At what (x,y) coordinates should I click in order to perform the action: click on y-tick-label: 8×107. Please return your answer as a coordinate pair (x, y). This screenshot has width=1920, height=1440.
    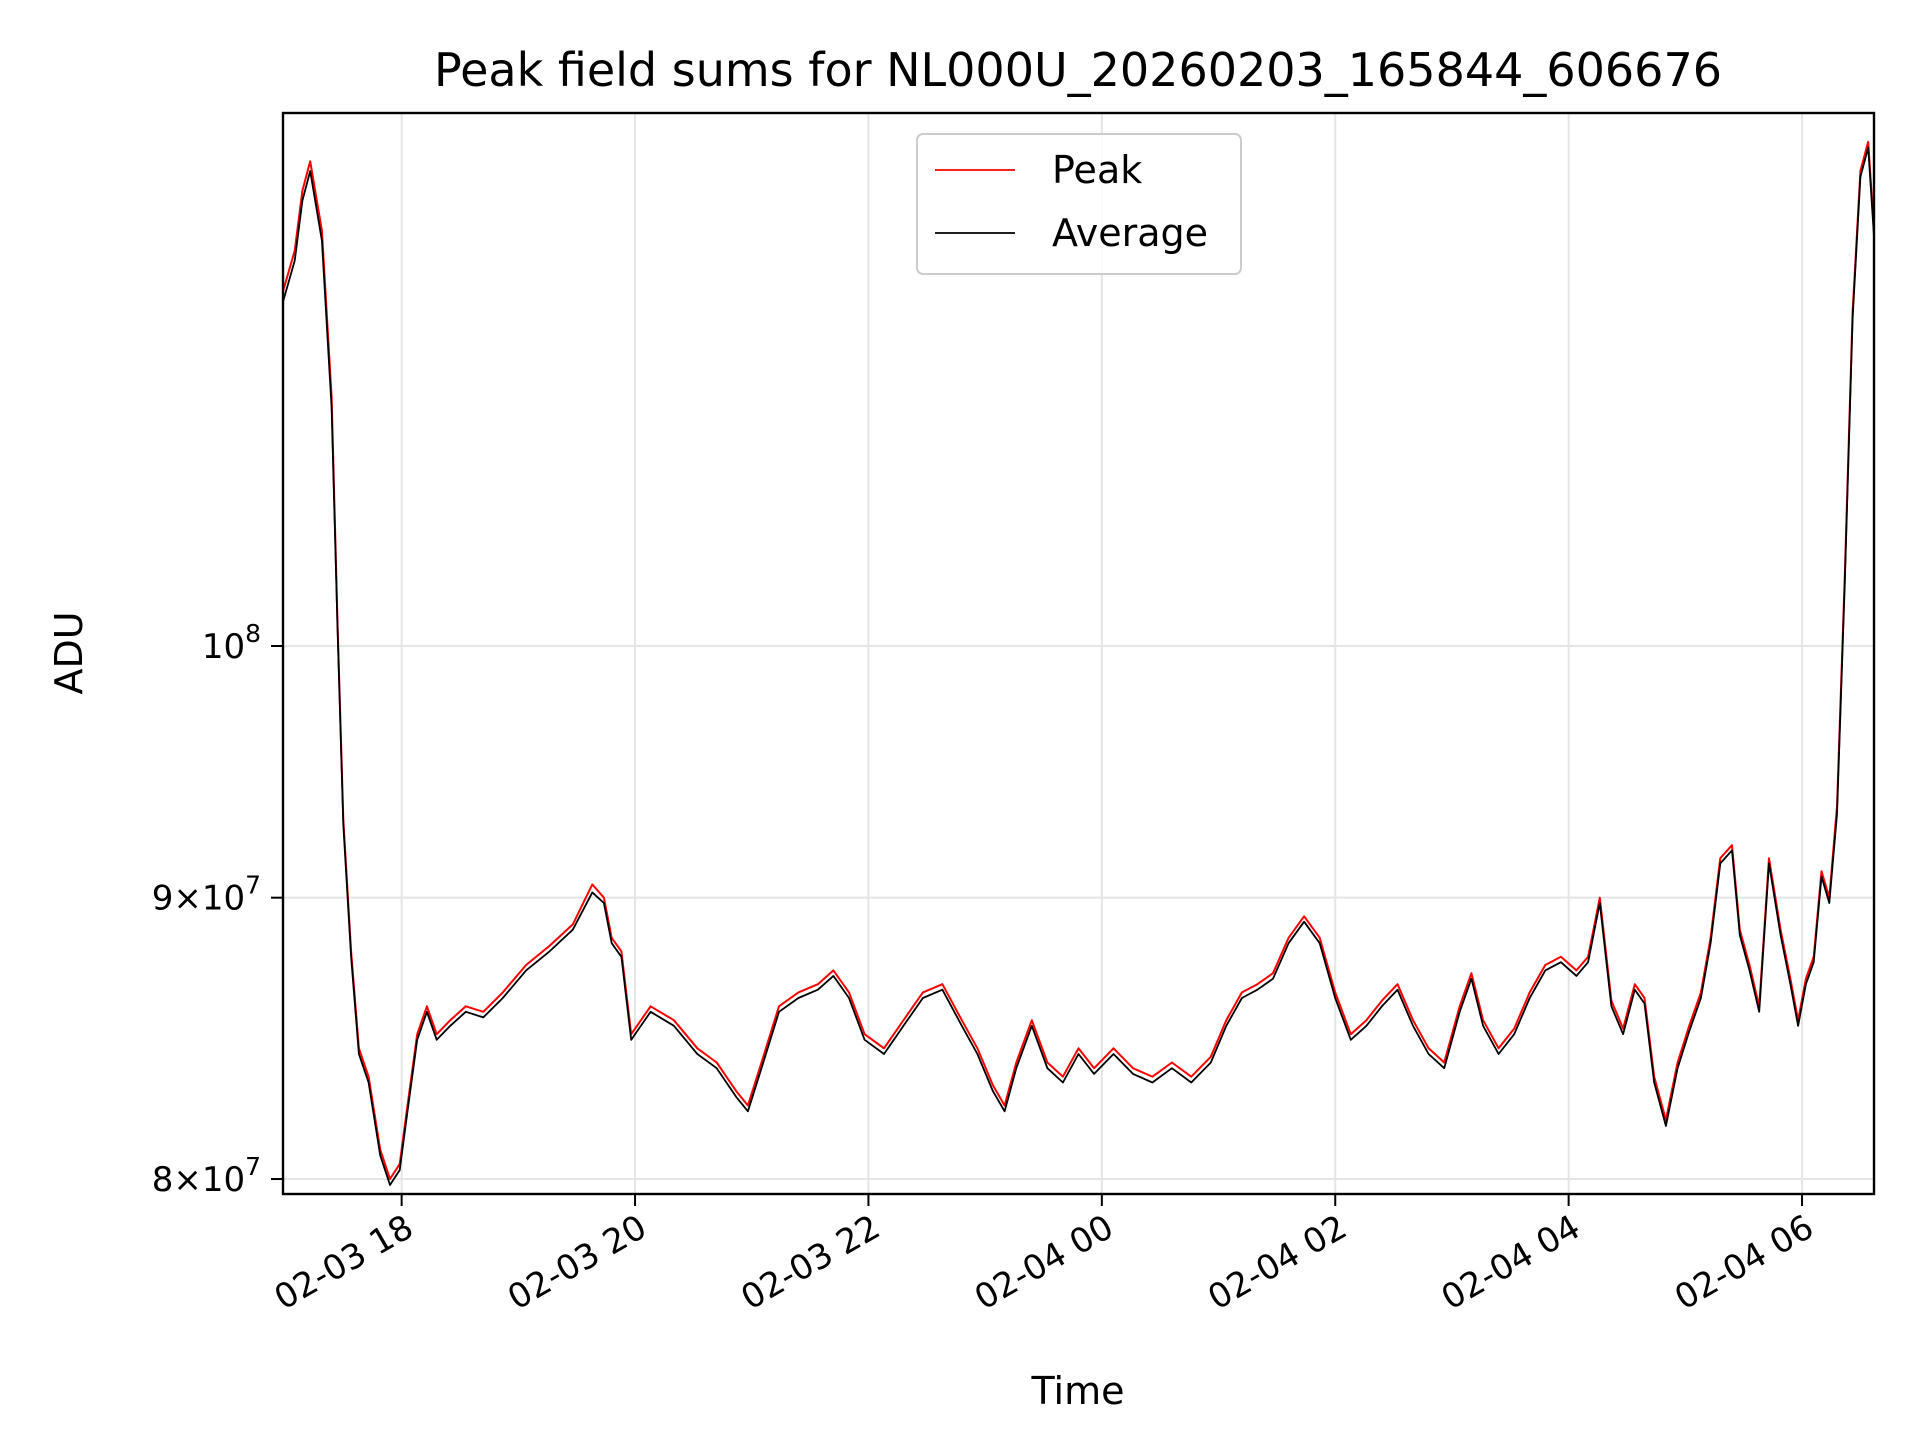
    Looking at the image, I should click on (206, 1176).